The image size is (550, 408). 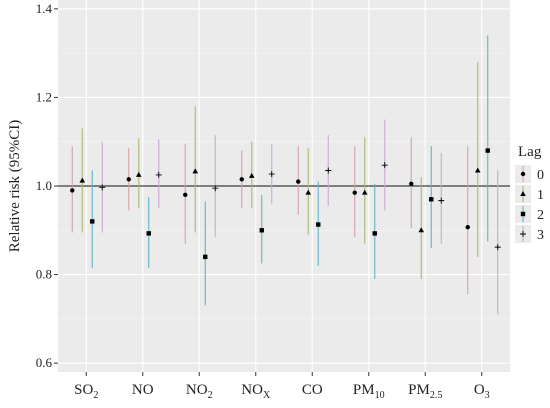 I want to click on legend: Lag 0 1 2 3, so click(x=529, y=193).